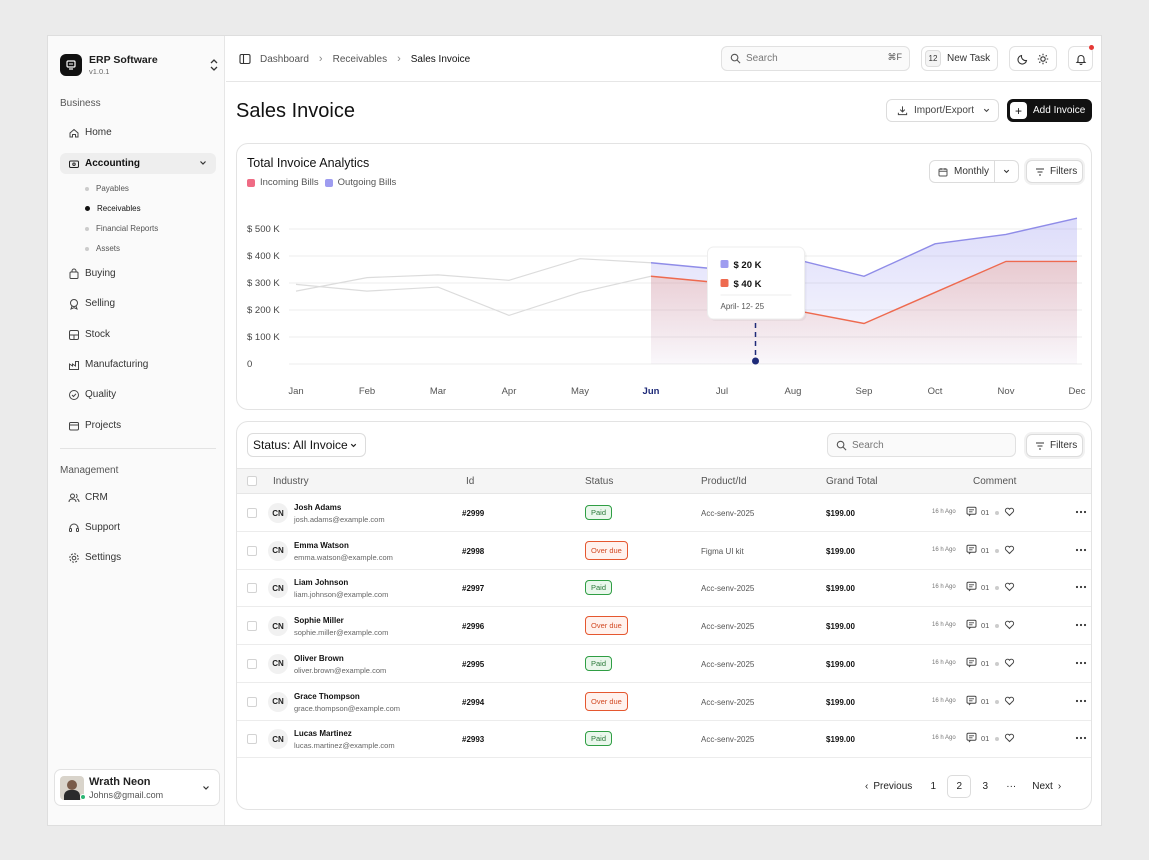 The width and height of the screenshot is (1149, 860). Describe the element at coordinates (599, 481) in the screenshot. I see `header-status: Status` at that location.